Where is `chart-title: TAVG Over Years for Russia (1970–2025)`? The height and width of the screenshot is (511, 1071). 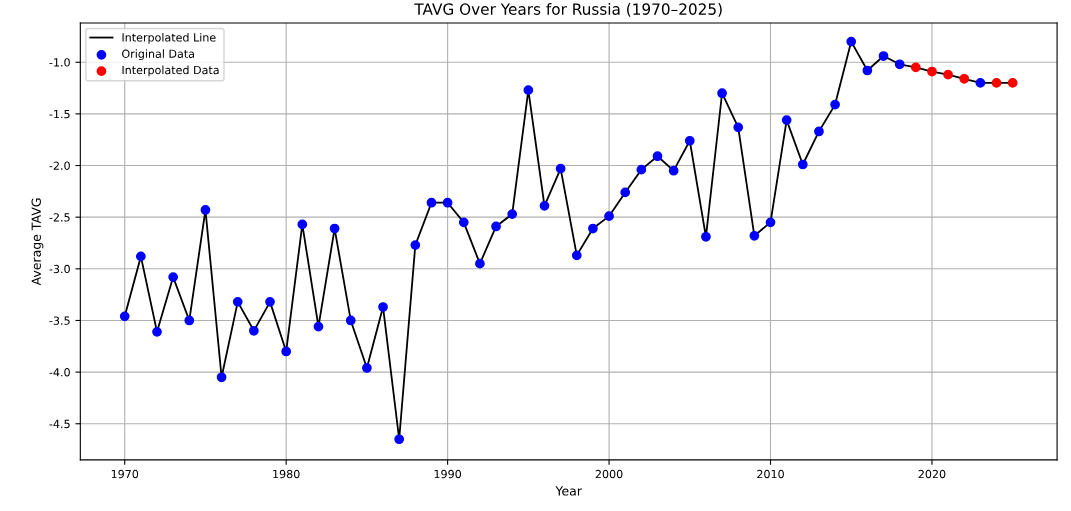 chart-title: TAVG Over Years for Russia (1970–2025) is located at coordinates (568, 10).